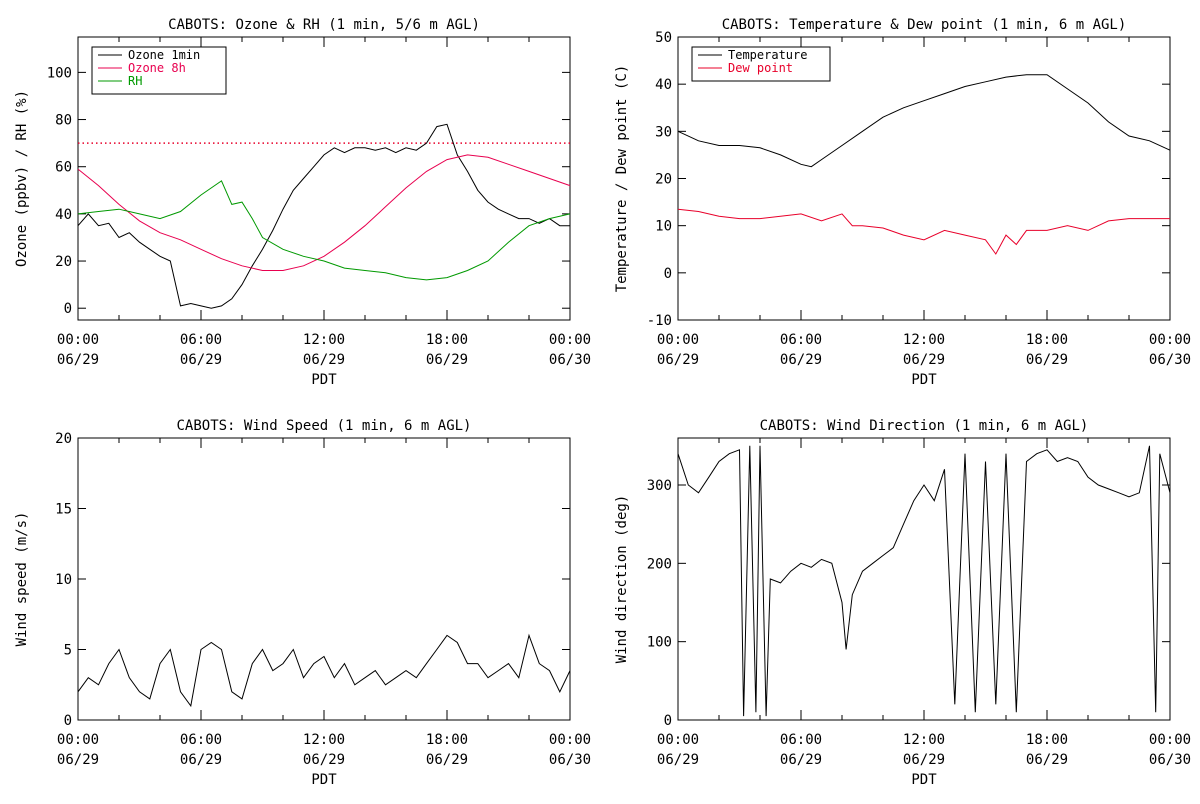 The height and width of the screenshot is (804, 1200). I want to click on legend-entry: Ozone 1min, so click(164, 55).